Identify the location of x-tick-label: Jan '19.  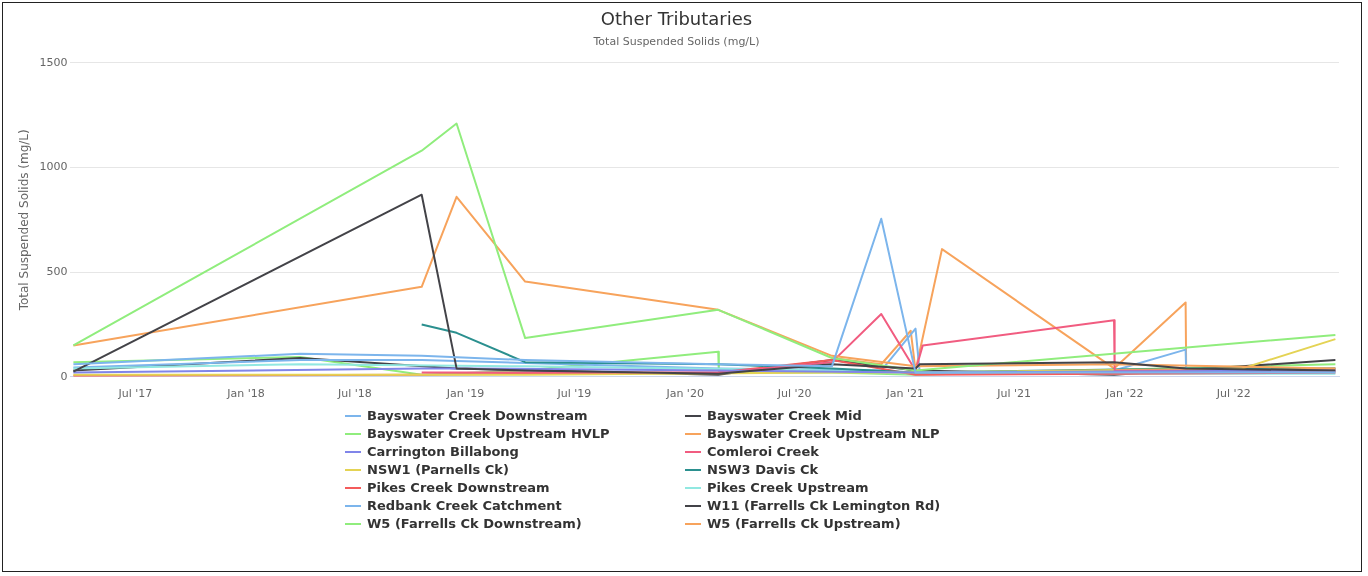
(465, 394).